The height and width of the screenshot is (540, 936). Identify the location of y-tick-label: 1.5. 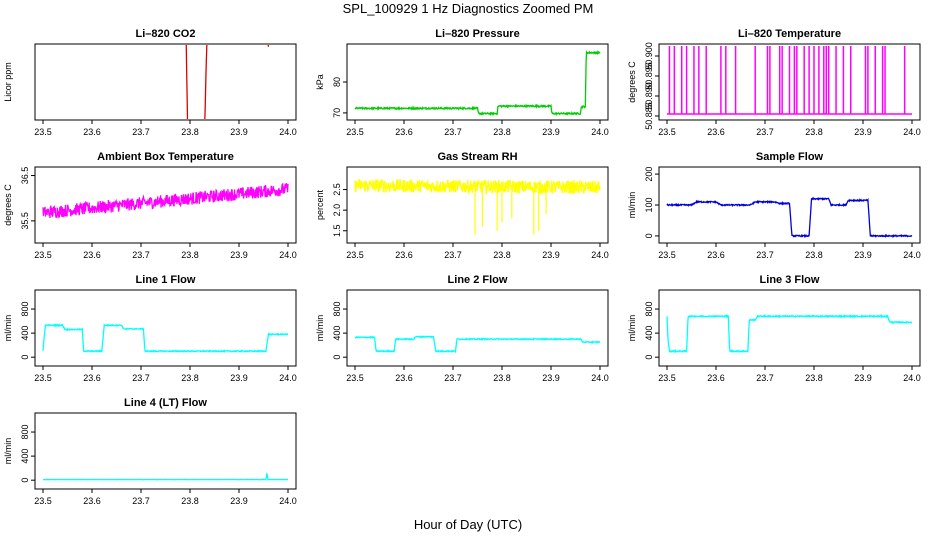
(337, 230).